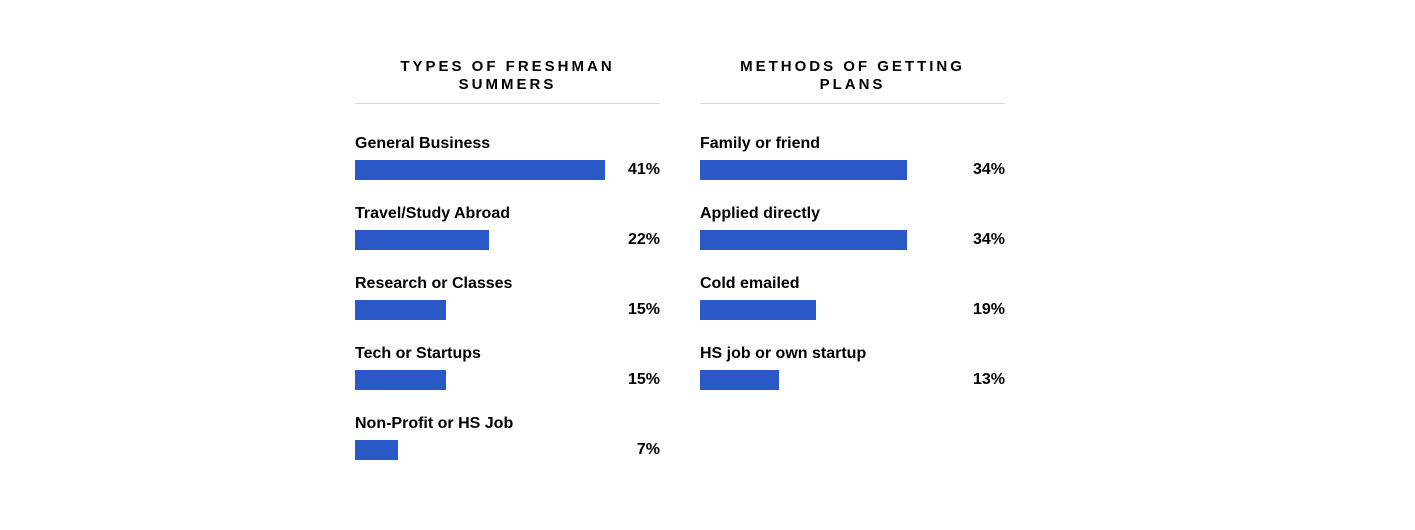  Describe the element at coordinates (852, 81) in the screenshot. I see `chart-title: METHODS OF GETTING PLANS` at that location.